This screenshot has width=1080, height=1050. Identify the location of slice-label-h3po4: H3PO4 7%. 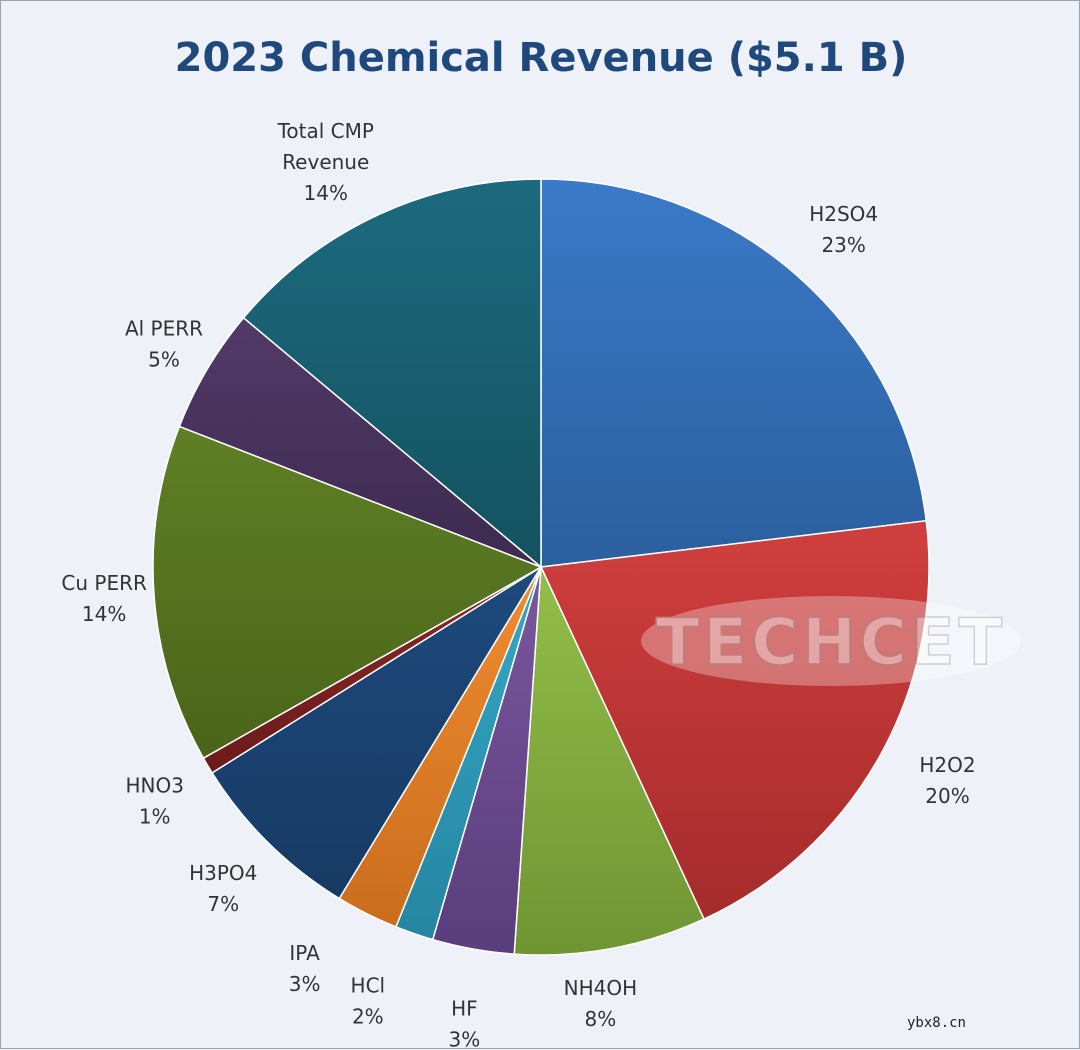
(223, 888).